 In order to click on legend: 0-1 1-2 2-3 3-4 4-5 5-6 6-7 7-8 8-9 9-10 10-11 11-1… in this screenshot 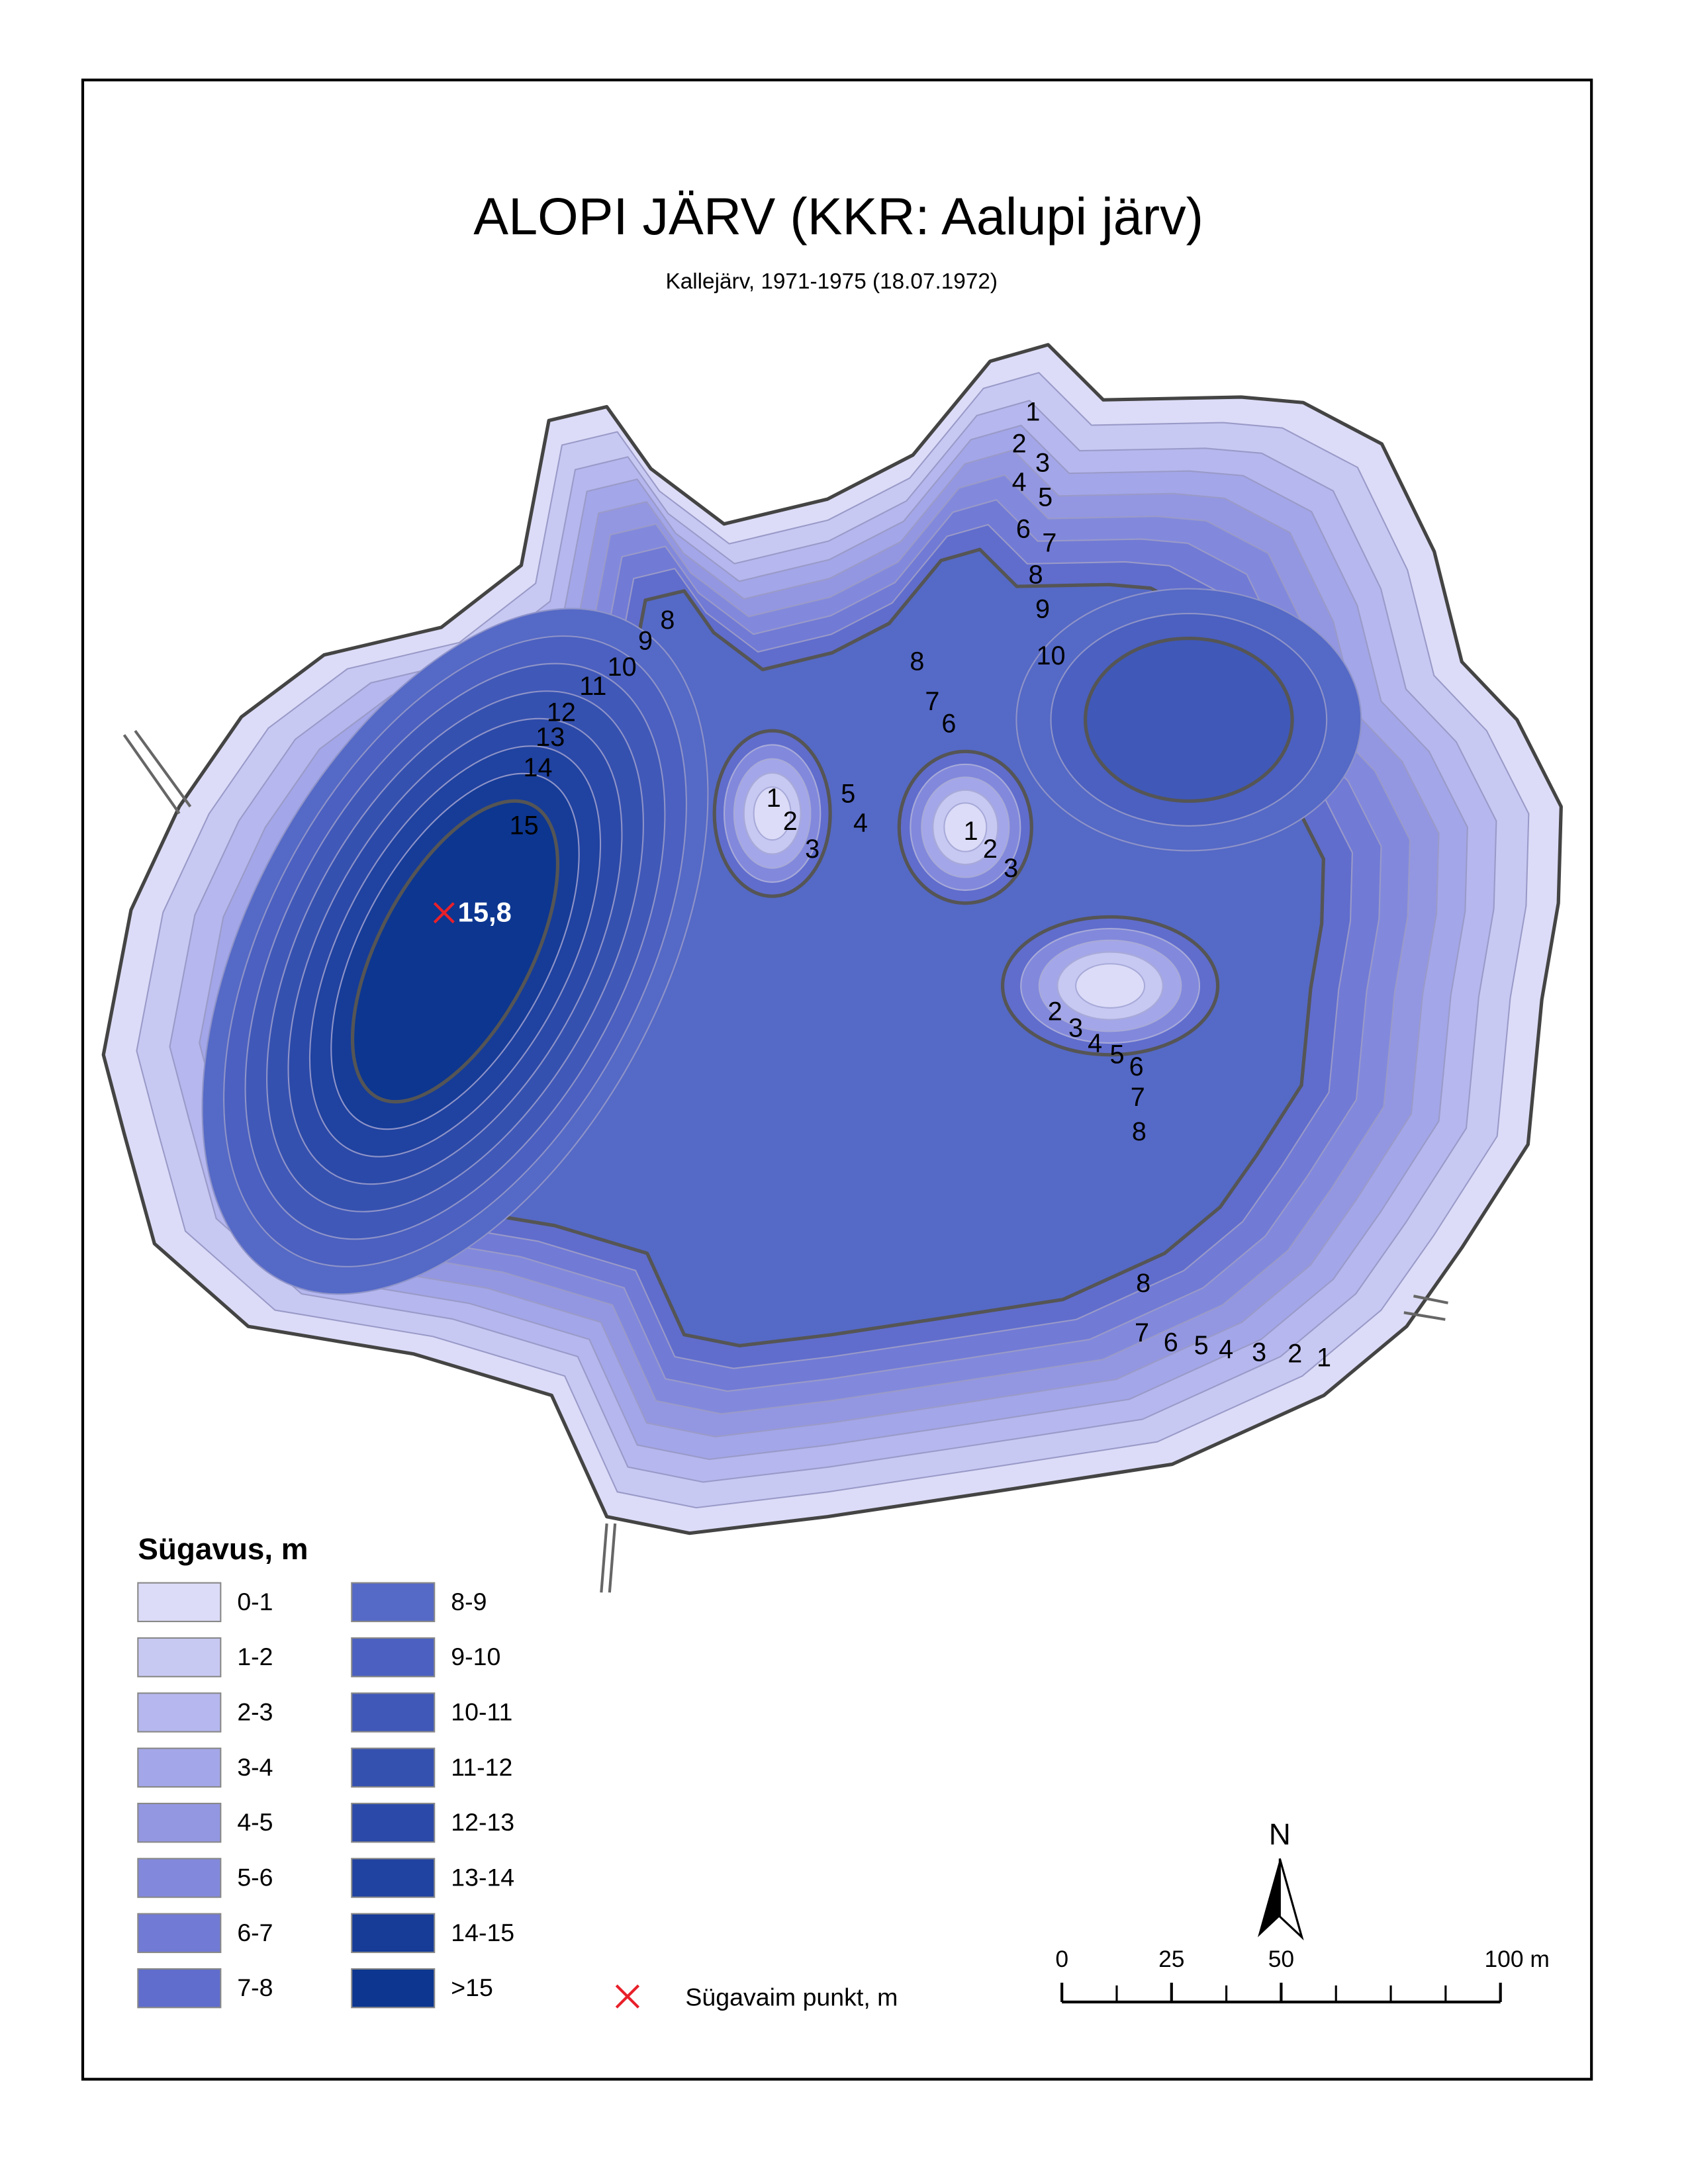, I will do `click(325, 1795)`.